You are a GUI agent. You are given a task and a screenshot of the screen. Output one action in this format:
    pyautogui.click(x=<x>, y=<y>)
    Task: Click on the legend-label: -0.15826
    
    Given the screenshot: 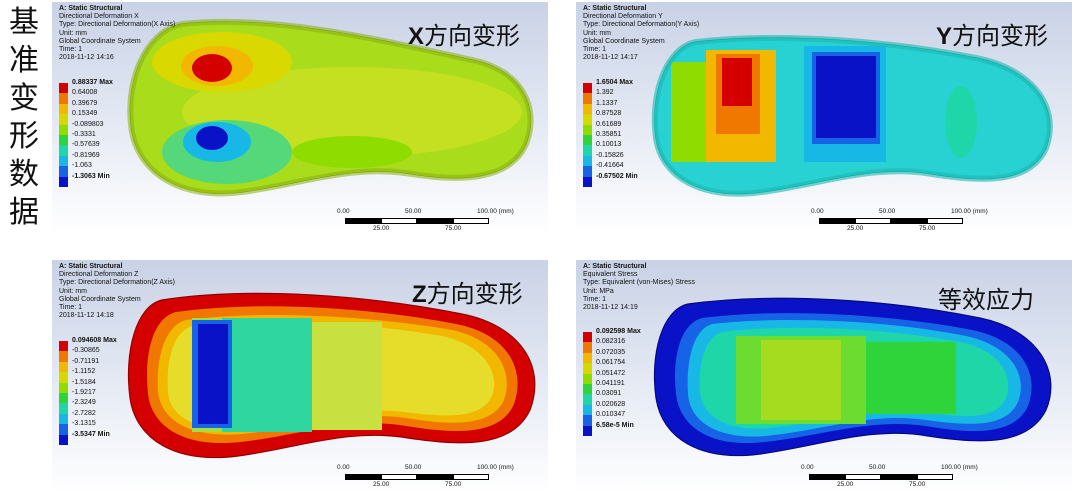 What is the action you would take?
    pyautogui.click(x=610, y=155)
    